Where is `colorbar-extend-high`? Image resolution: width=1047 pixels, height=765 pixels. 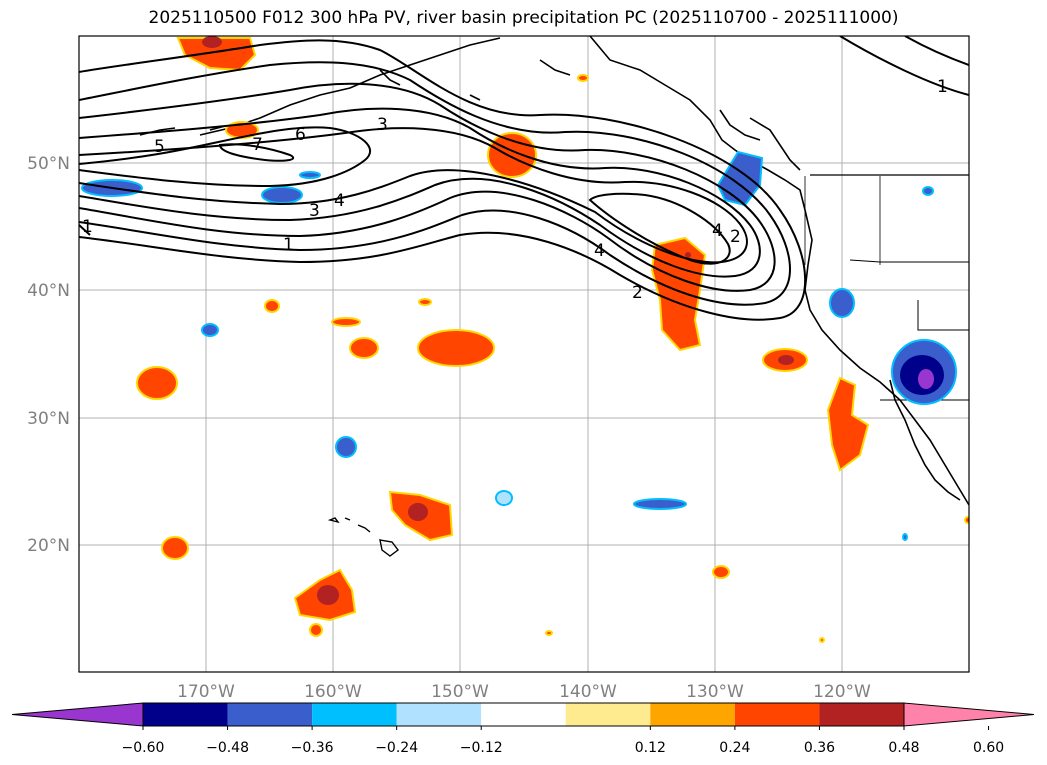 colorbar-extend-high is located at coordinates (969, 714).